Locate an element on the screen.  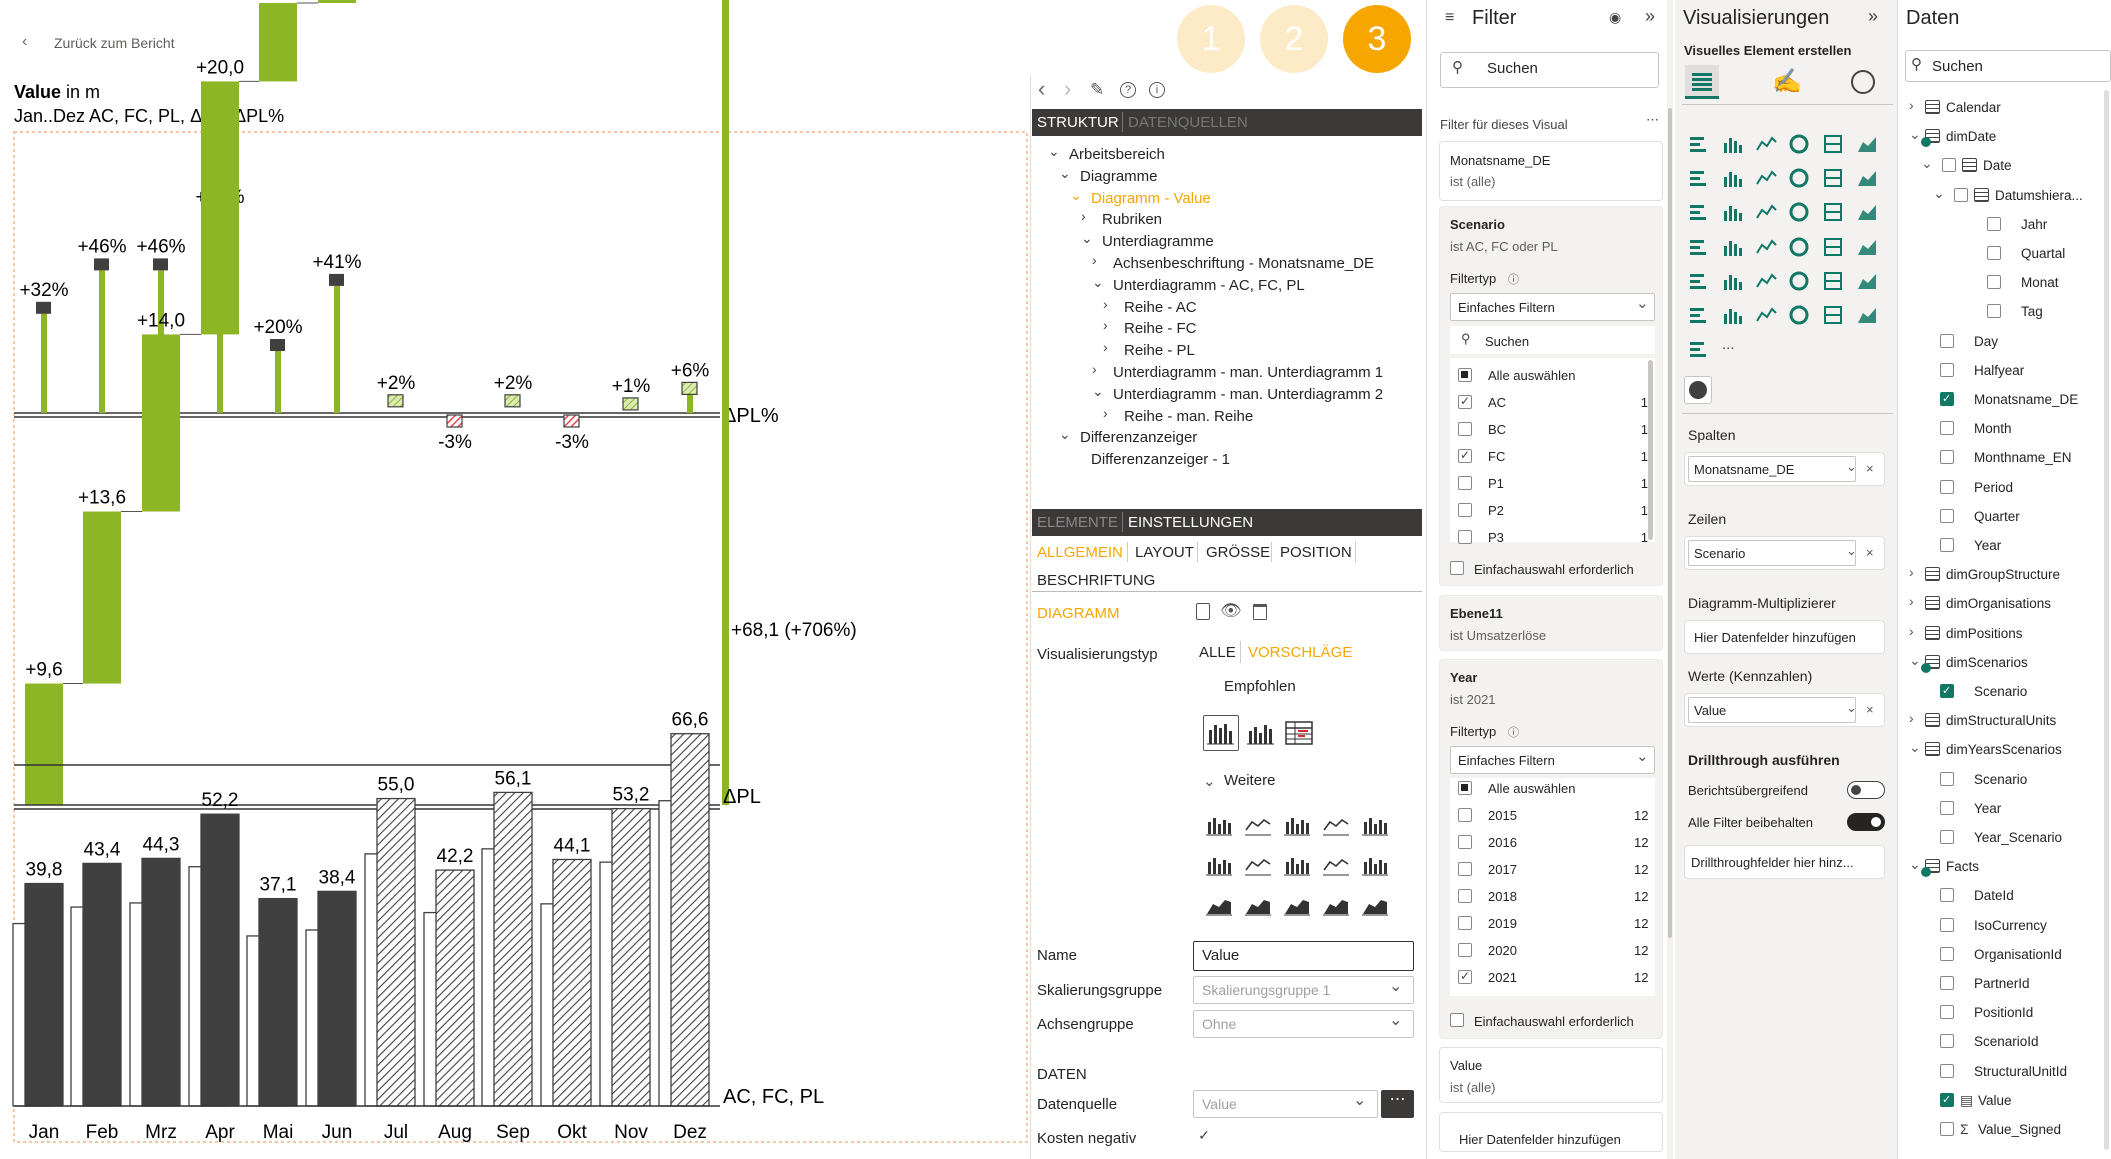
build-visual-tab is located at coordinates (1702, 82).